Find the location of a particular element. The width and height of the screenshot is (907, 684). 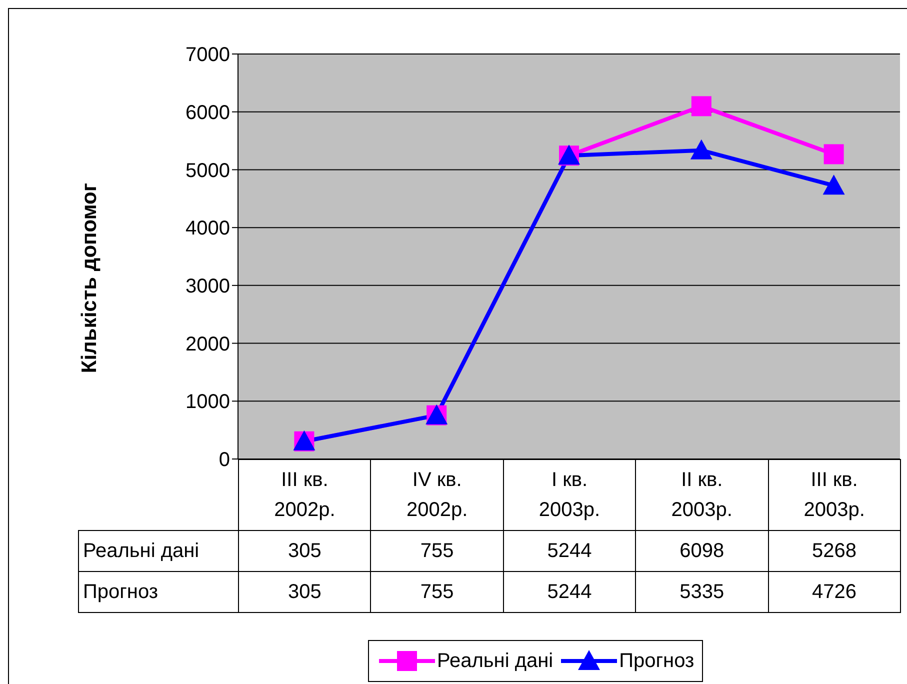

y-axis-title: Кількість допомог is located at coordinates (90, 278).